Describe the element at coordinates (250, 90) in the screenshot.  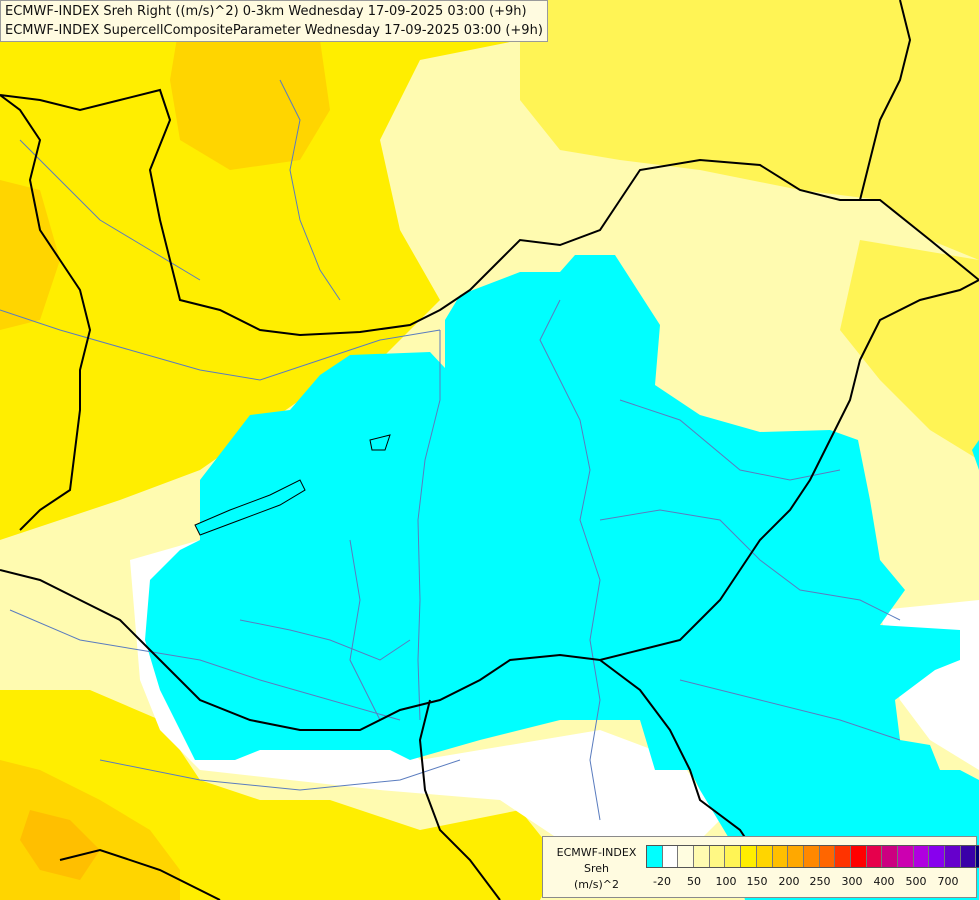
I see `orange-blob-north` at that location.